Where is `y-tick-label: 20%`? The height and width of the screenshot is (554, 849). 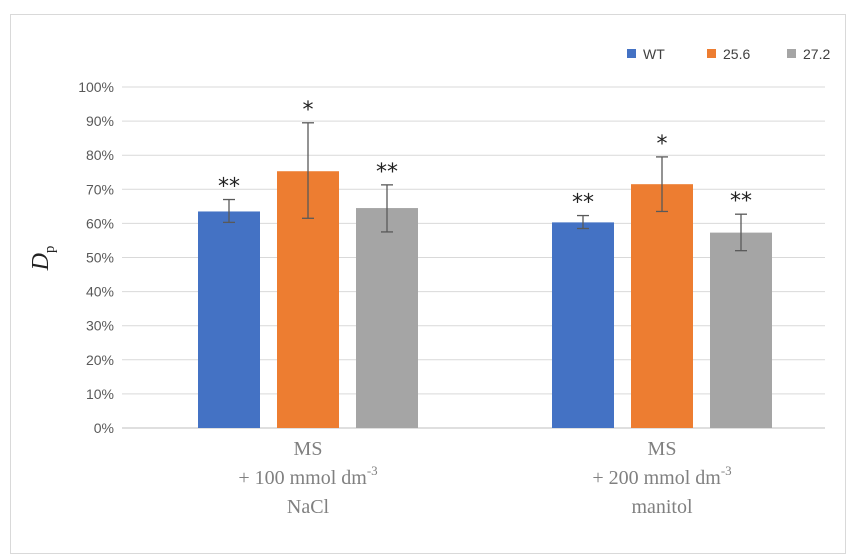 y-tick-label: 20% is located at coordinates (100, 360).